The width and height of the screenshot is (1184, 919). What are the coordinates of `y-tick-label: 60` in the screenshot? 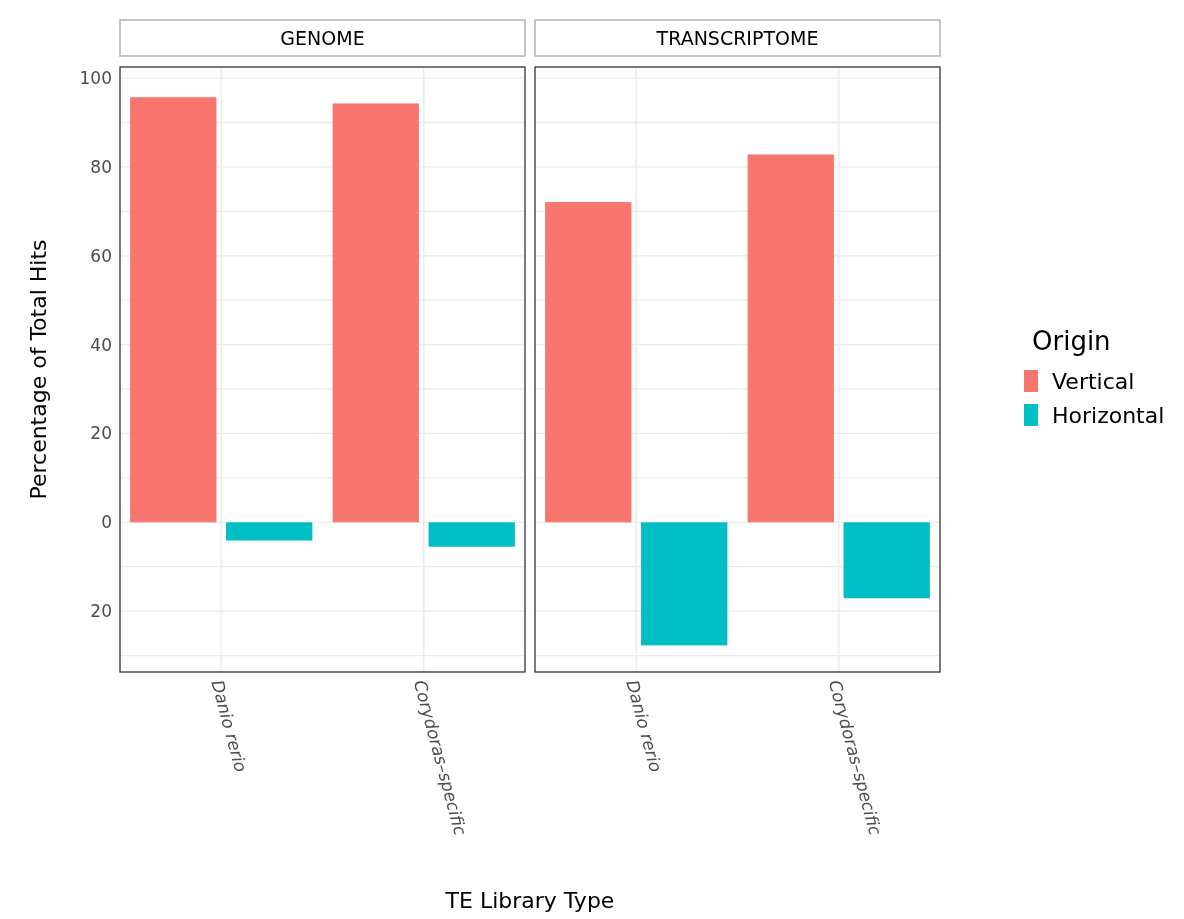 It's located at (101, 255).